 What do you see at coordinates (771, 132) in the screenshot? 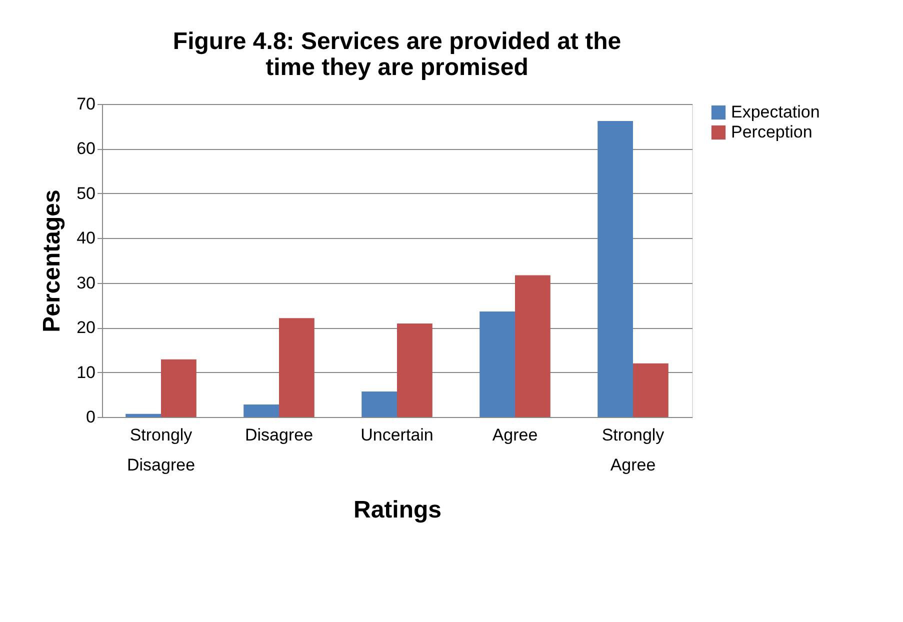
I see `legend-label: Perception` at bounding box center [771, 132].